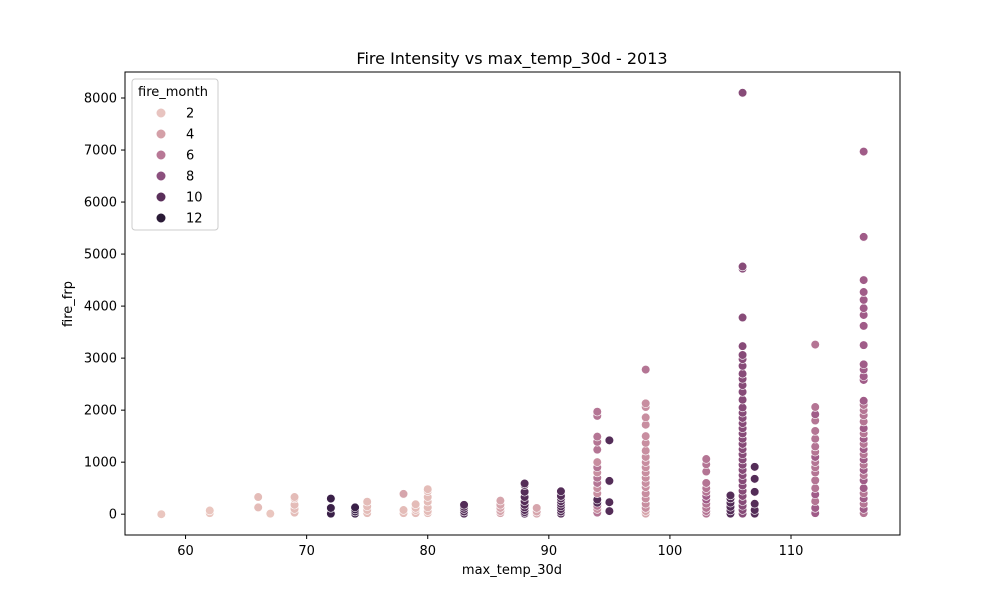  I want to click on legend-label: 8, so click(190, 177).